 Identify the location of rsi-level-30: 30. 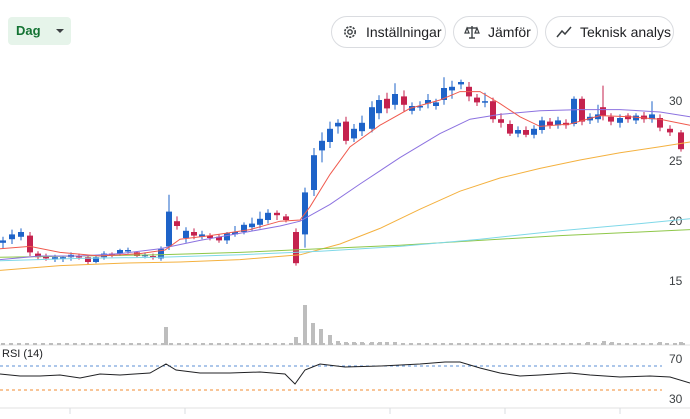
(676, 399).